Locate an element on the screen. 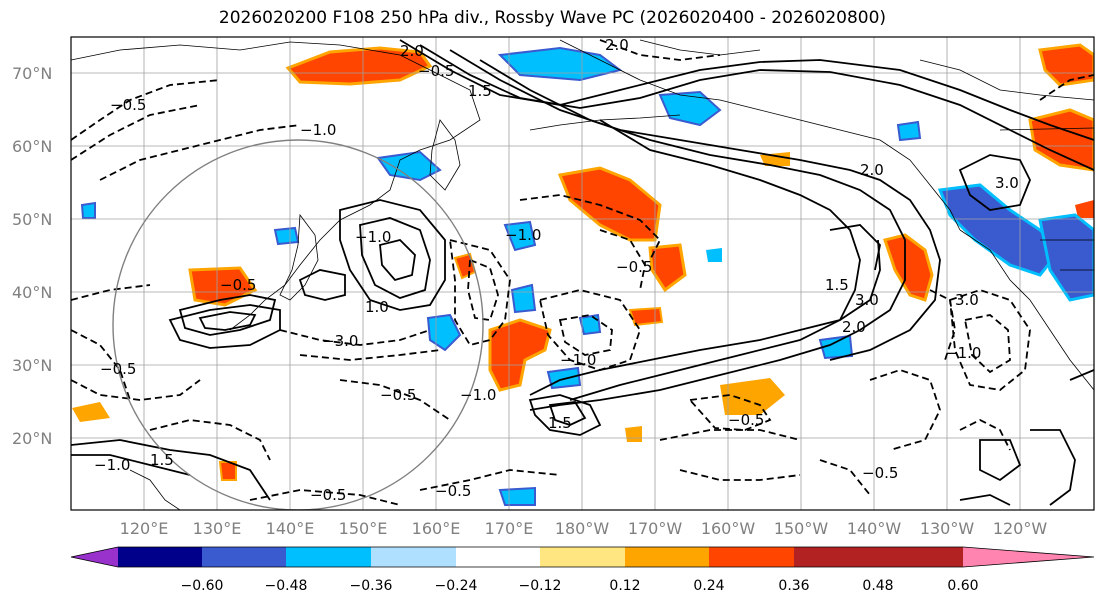 The image size is (1105, 604). colorbar-extend-low is located at coordinates (94, 557).